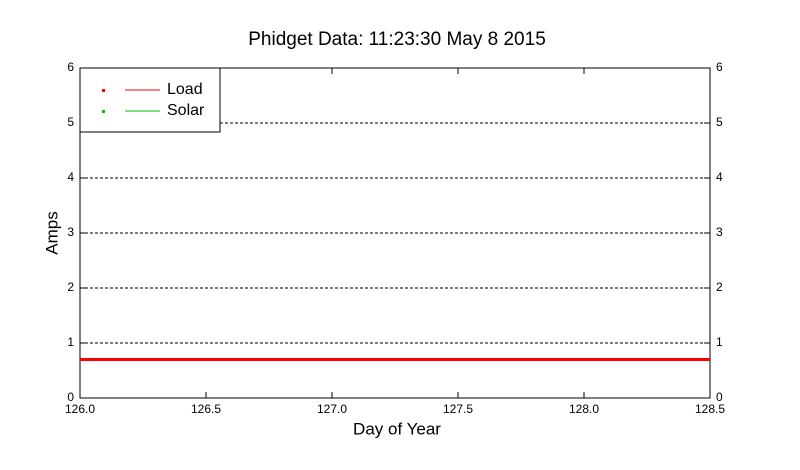  What do you see at coordinates (397, 39) in the screenshot?
I see `chart-title: Phidget Data: 11:23:30 May 8 2015` at bounding box center [397, 39].